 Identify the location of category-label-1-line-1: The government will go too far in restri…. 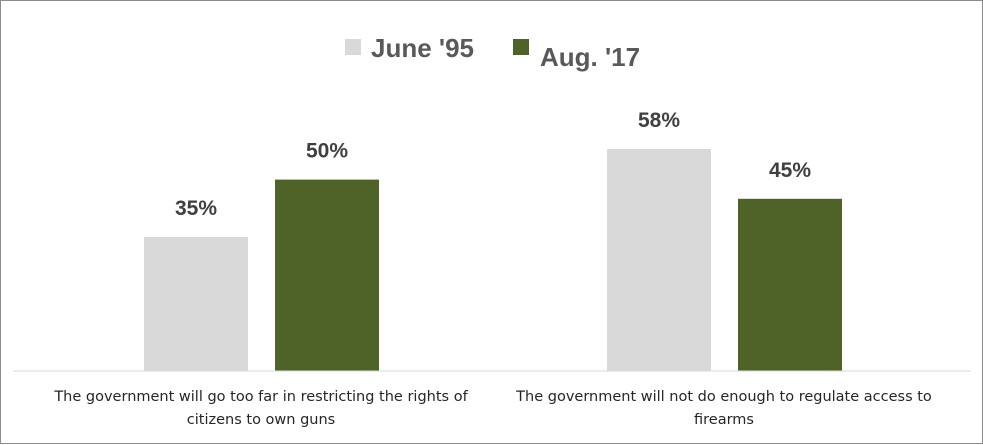
(260, 397).